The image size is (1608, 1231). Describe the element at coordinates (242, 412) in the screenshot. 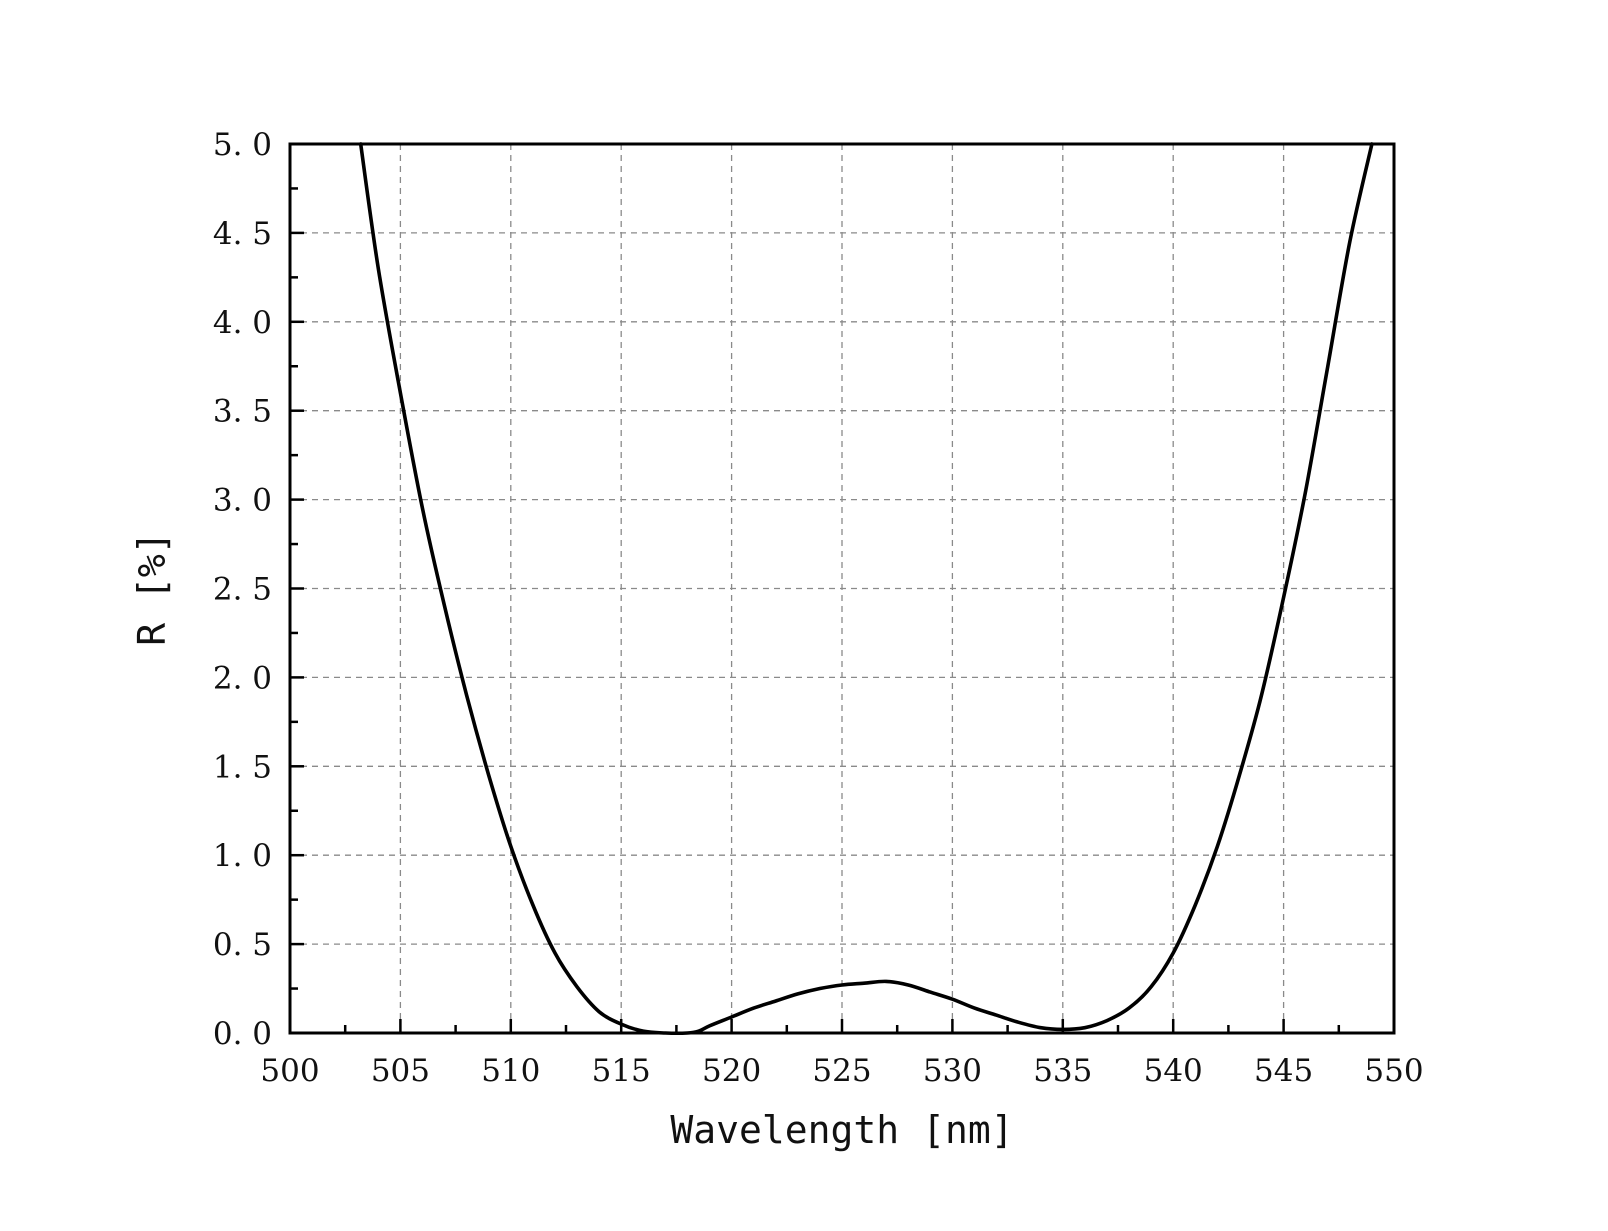

I see `y-tick-label: 3. 5` at that location.